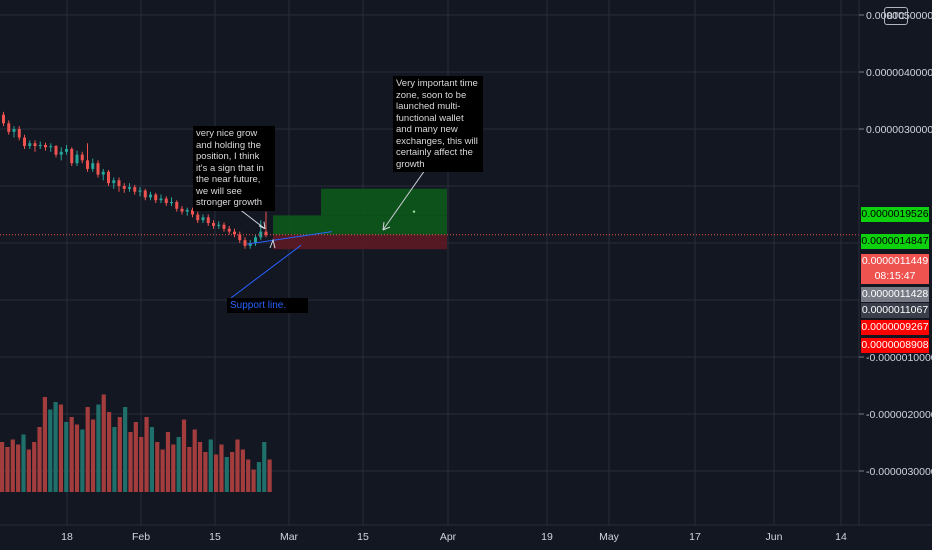  I want to click on x-tick-label: Apr, so click(448, 537).